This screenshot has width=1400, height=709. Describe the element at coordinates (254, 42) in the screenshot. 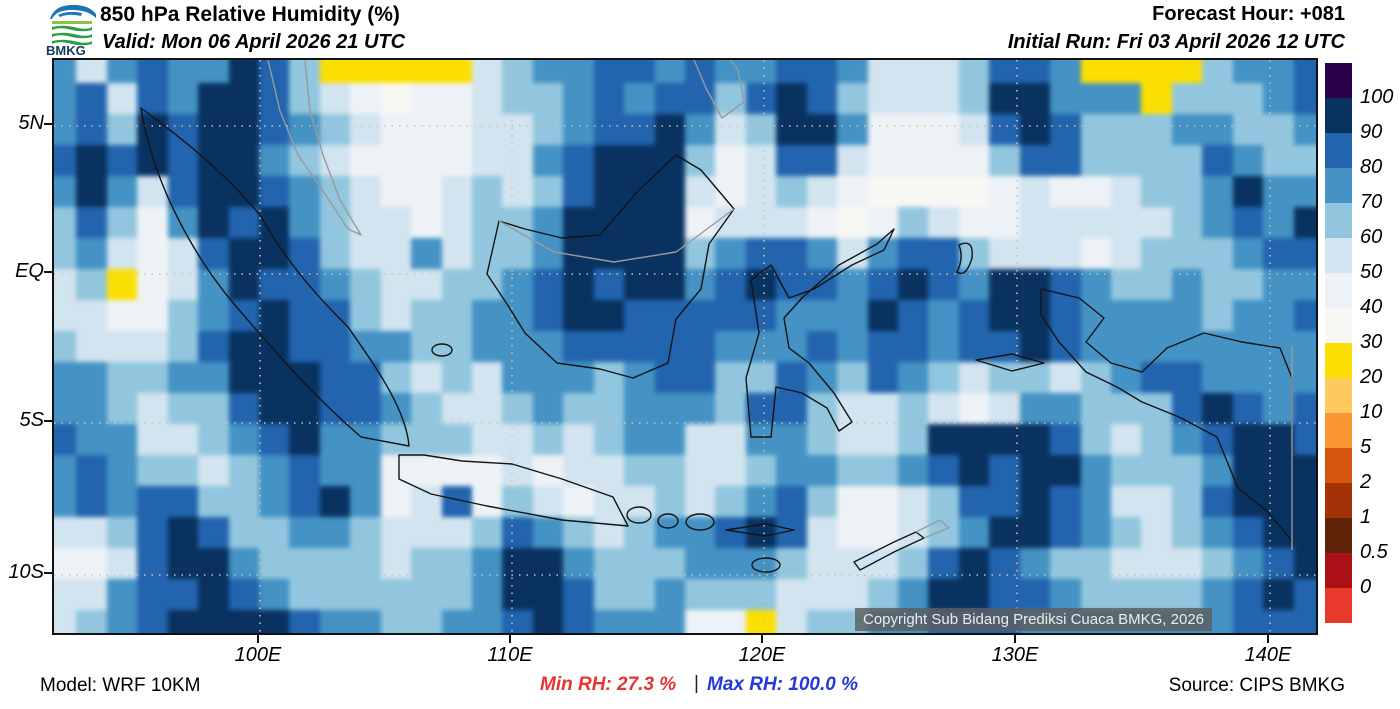

I see `valid-time: Valid: Mon 06 April 2026 21 UTC` at that location.